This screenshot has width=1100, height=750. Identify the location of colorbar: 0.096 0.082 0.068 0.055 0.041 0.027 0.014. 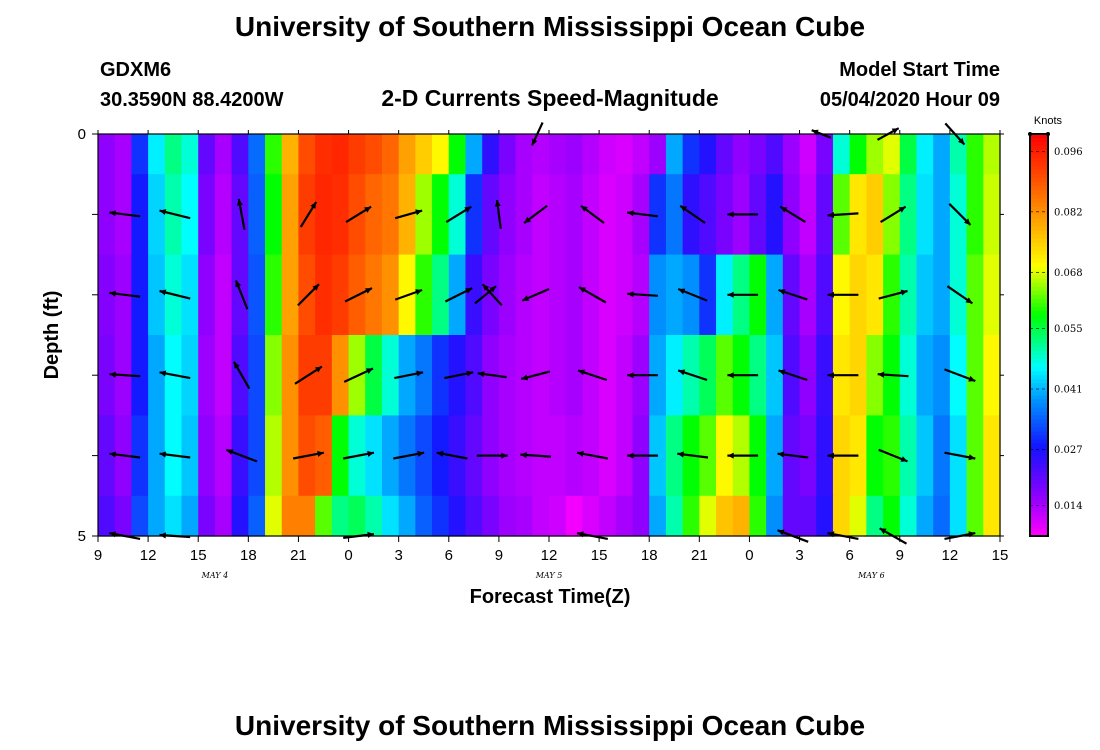
(1055, 334).